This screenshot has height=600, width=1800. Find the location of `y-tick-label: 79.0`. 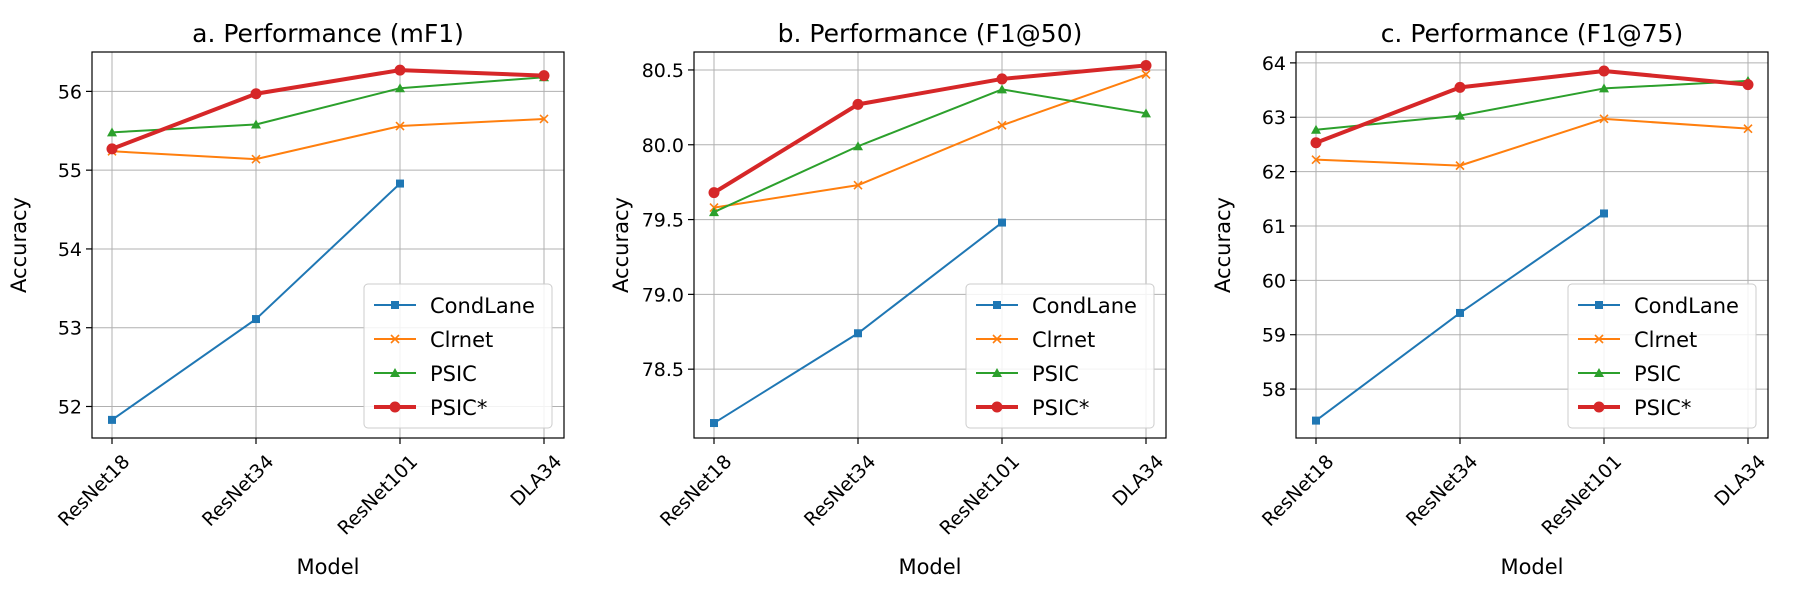

y-tick-label: 79.0 is located at coordinates (663, 295).